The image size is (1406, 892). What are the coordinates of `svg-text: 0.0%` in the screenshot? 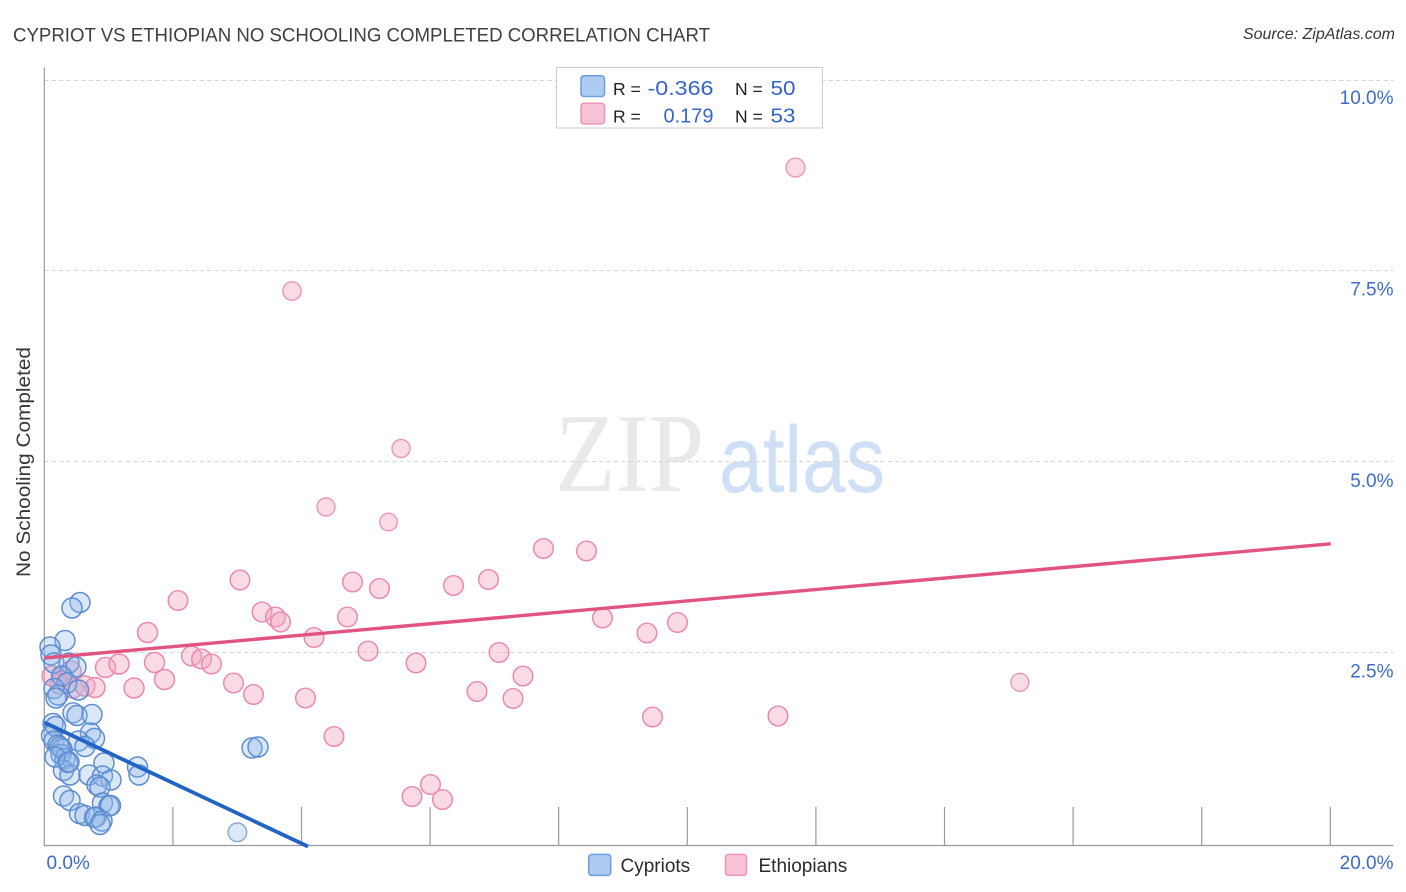 It's located at (68, 863).